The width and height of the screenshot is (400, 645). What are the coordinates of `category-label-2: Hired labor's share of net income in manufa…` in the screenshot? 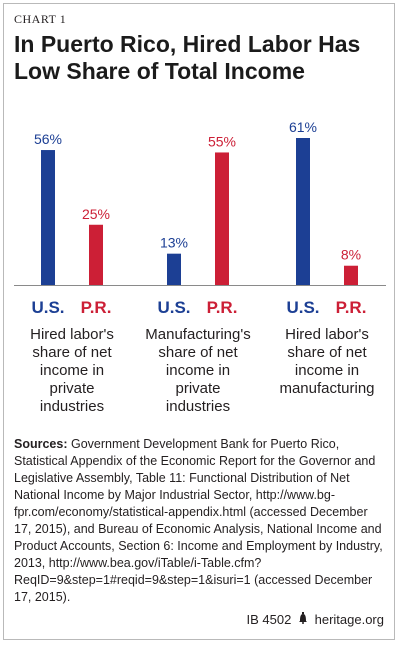 It's located at (327, 362).